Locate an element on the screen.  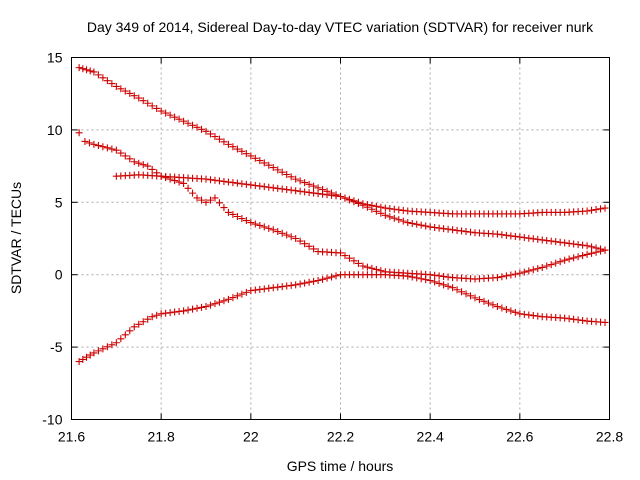
x-tick-label: 22.6 is located at coordinates (519, 437).